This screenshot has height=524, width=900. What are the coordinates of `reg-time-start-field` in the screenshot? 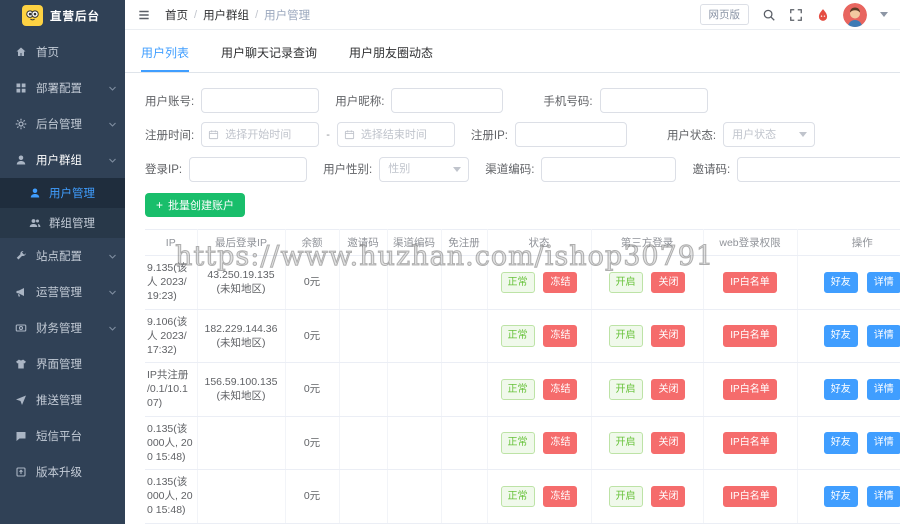 It's located at (260, 134).